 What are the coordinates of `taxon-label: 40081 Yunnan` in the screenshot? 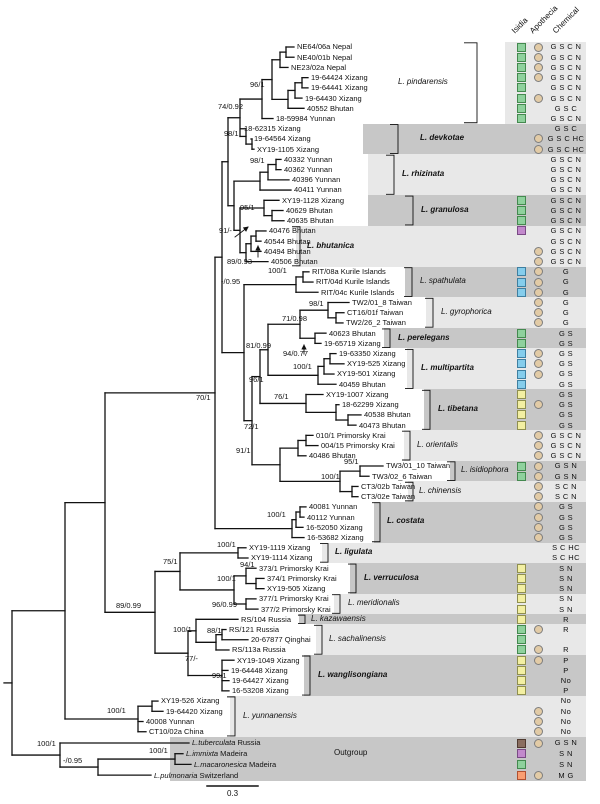 It's located at (333, 507).